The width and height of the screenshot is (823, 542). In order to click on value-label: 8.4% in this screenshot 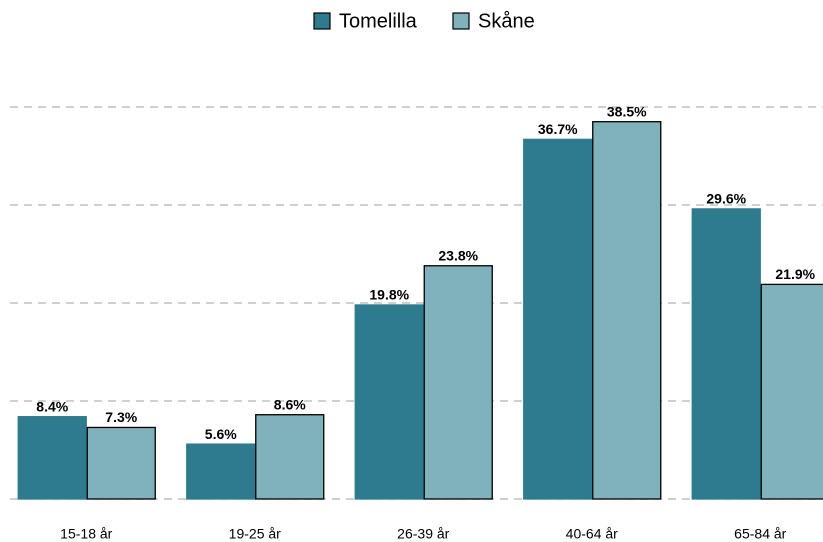, I will do `click(52, 406)`.